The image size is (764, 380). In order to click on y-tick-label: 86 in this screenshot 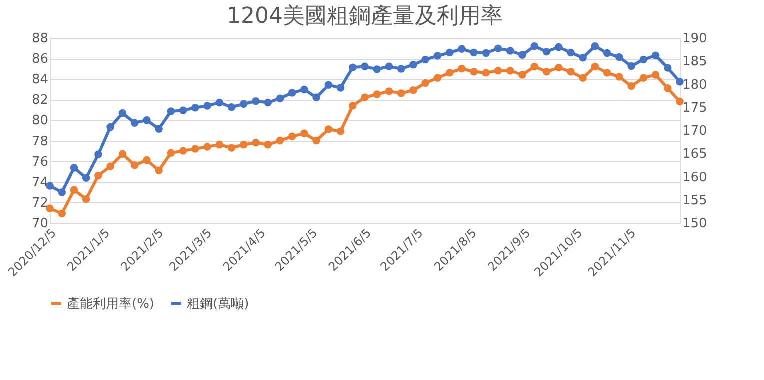, I will do `click(40, 60)`.